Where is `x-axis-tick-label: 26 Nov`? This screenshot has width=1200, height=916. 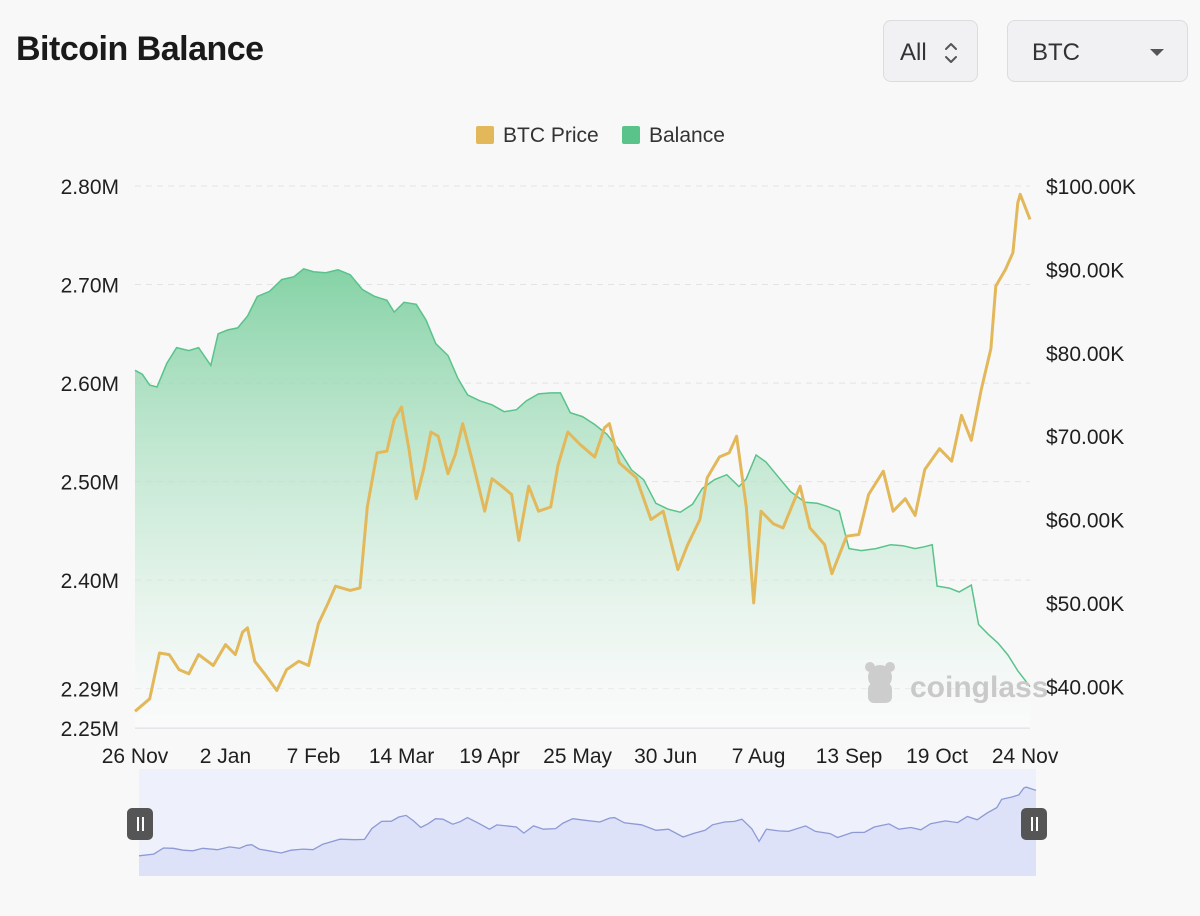
x-axis-tick-label: 26 Nov is located at coordinates (135, 756).